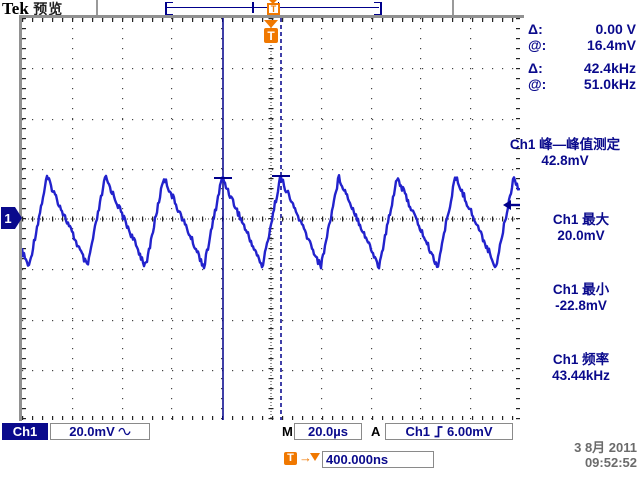  What do you see at coordinates (169, 8) in the screenshot?
I see `record-window-left-bracket` at bounding box center [169, 8].